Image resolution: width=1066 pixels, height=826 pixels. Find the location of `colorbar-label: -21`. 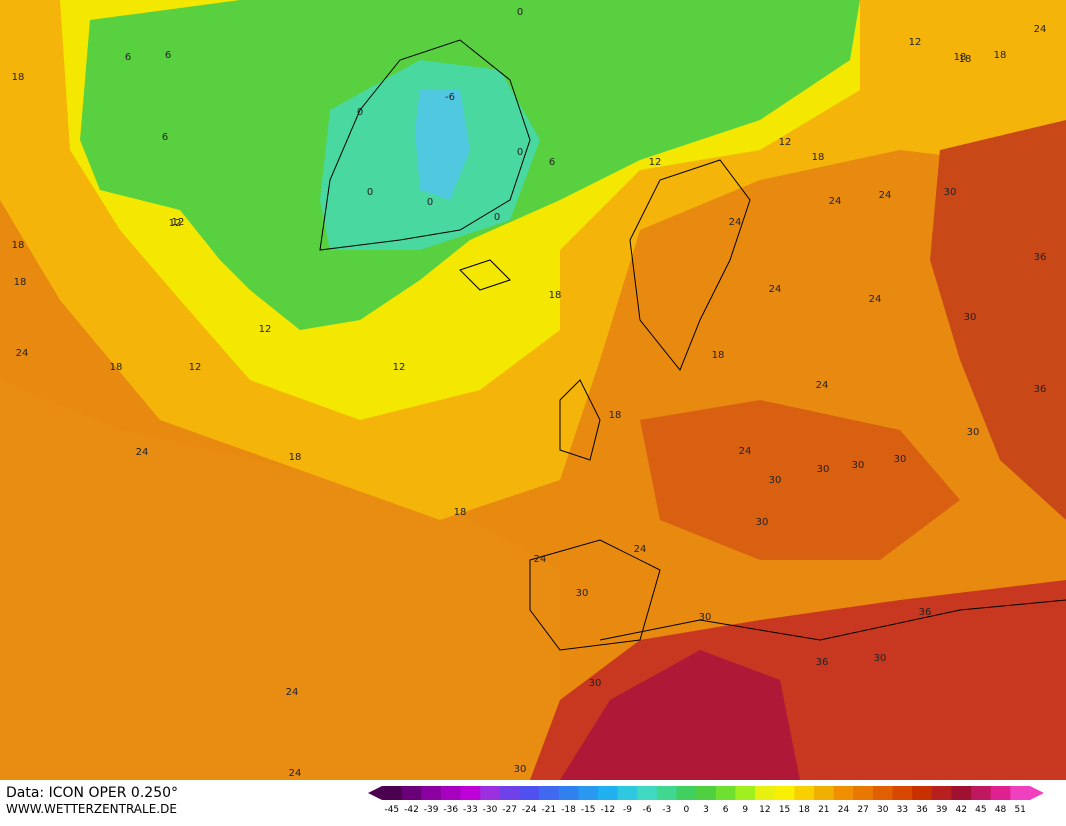

colorbar-label: -21 is located at coordinates (549, 810).